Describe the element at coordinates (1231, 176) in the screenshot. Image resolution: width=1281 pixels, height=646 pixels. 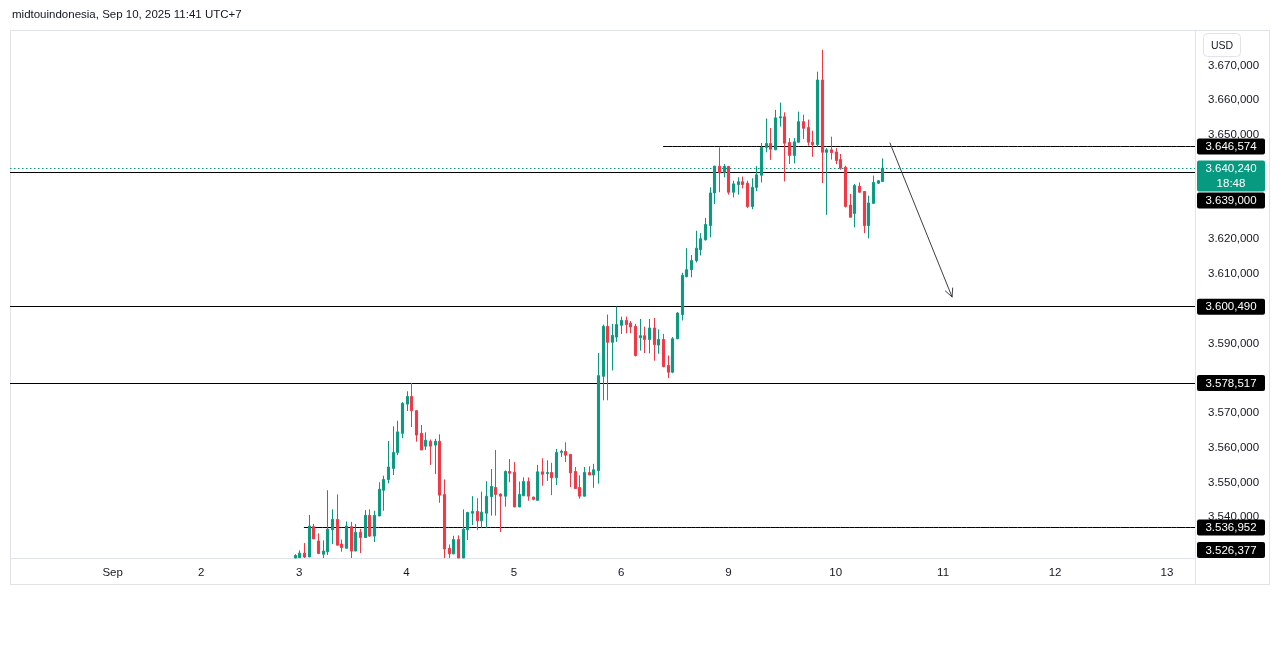
I see `ref-line-label: 3.640,240 18:48` at that location.